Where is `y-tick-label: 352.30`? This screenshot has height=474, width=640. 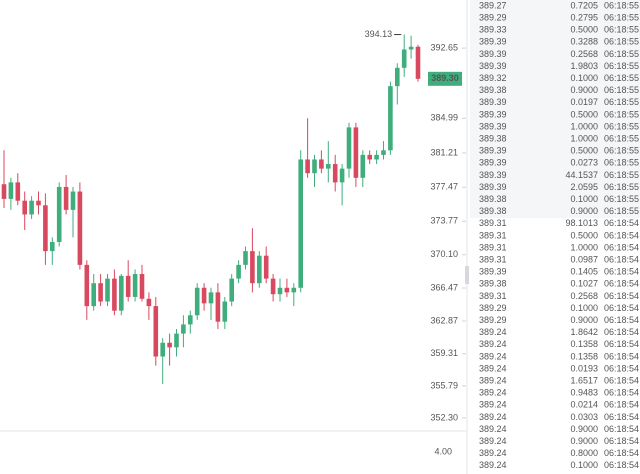 y-tick-label: 352.30 is located at coordinates (444, 417).